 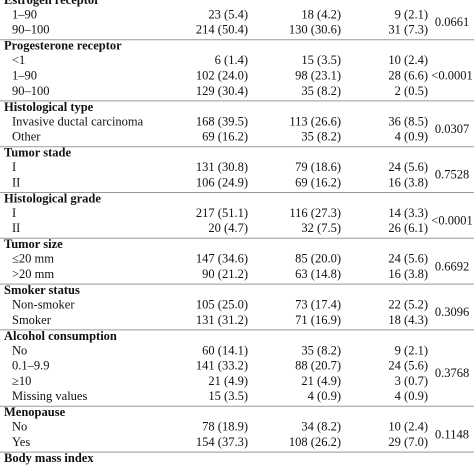 What do you see at coordinates (408, 442) in the screenshot?
I see `cell: 29 (7.0)` at bounding box center [408, 442].